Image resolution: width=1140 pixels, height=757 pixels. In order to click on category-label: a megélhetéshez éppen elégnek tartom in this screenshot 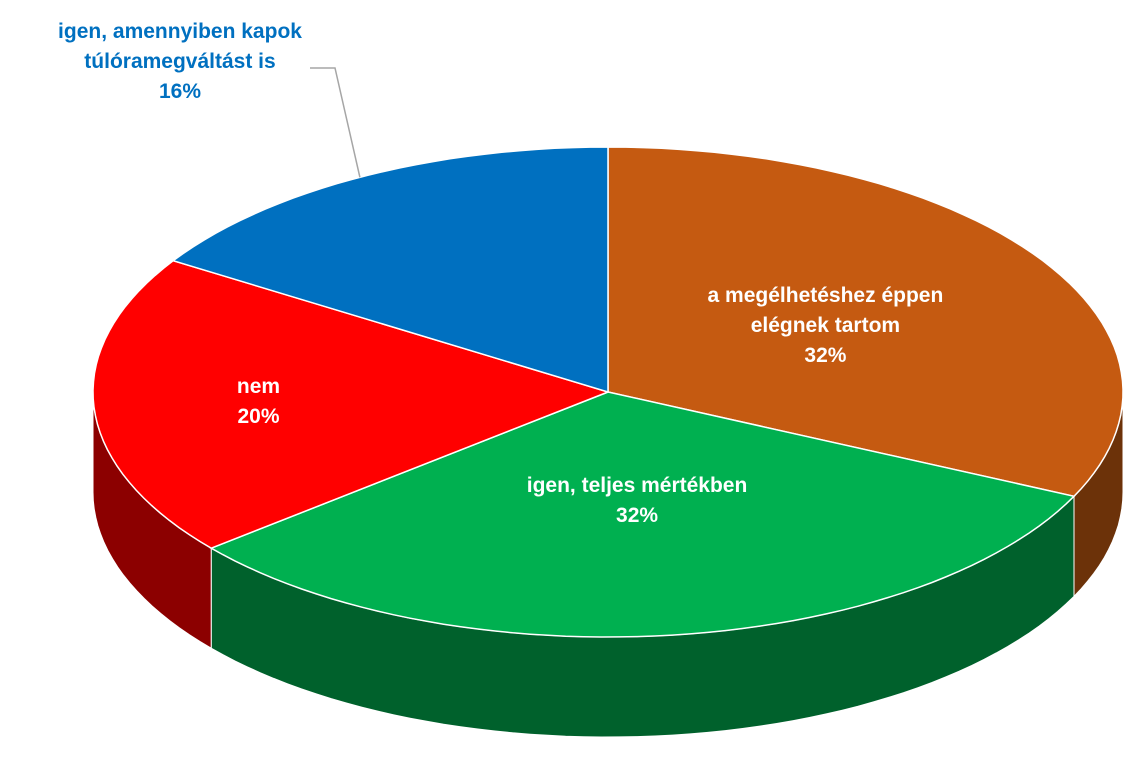, I will do `click(825, 311)`.